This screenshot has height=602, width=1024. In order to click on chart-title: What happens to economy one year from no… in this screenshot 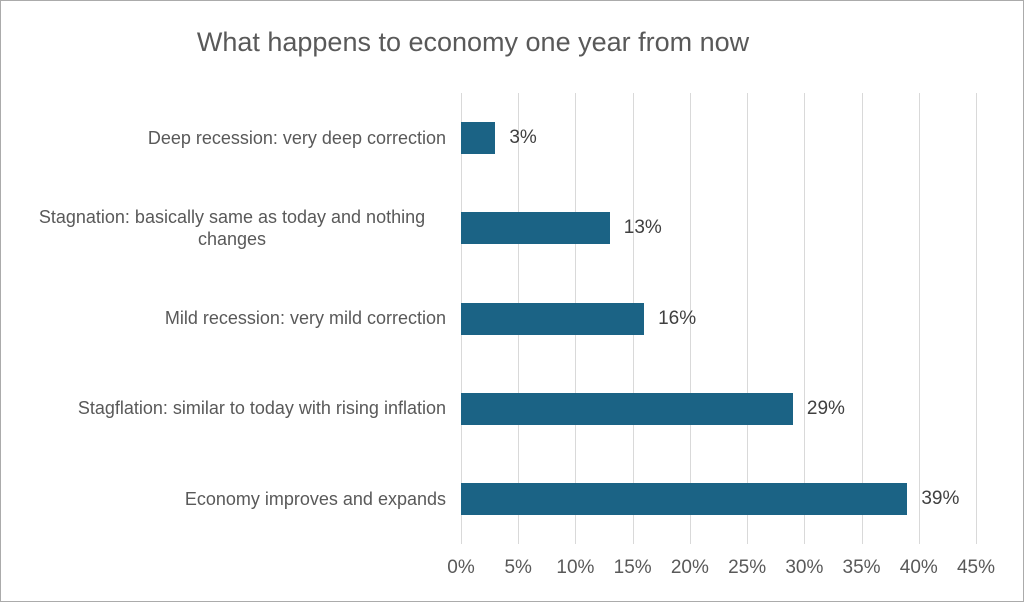, I will do `click(473, 42)`.